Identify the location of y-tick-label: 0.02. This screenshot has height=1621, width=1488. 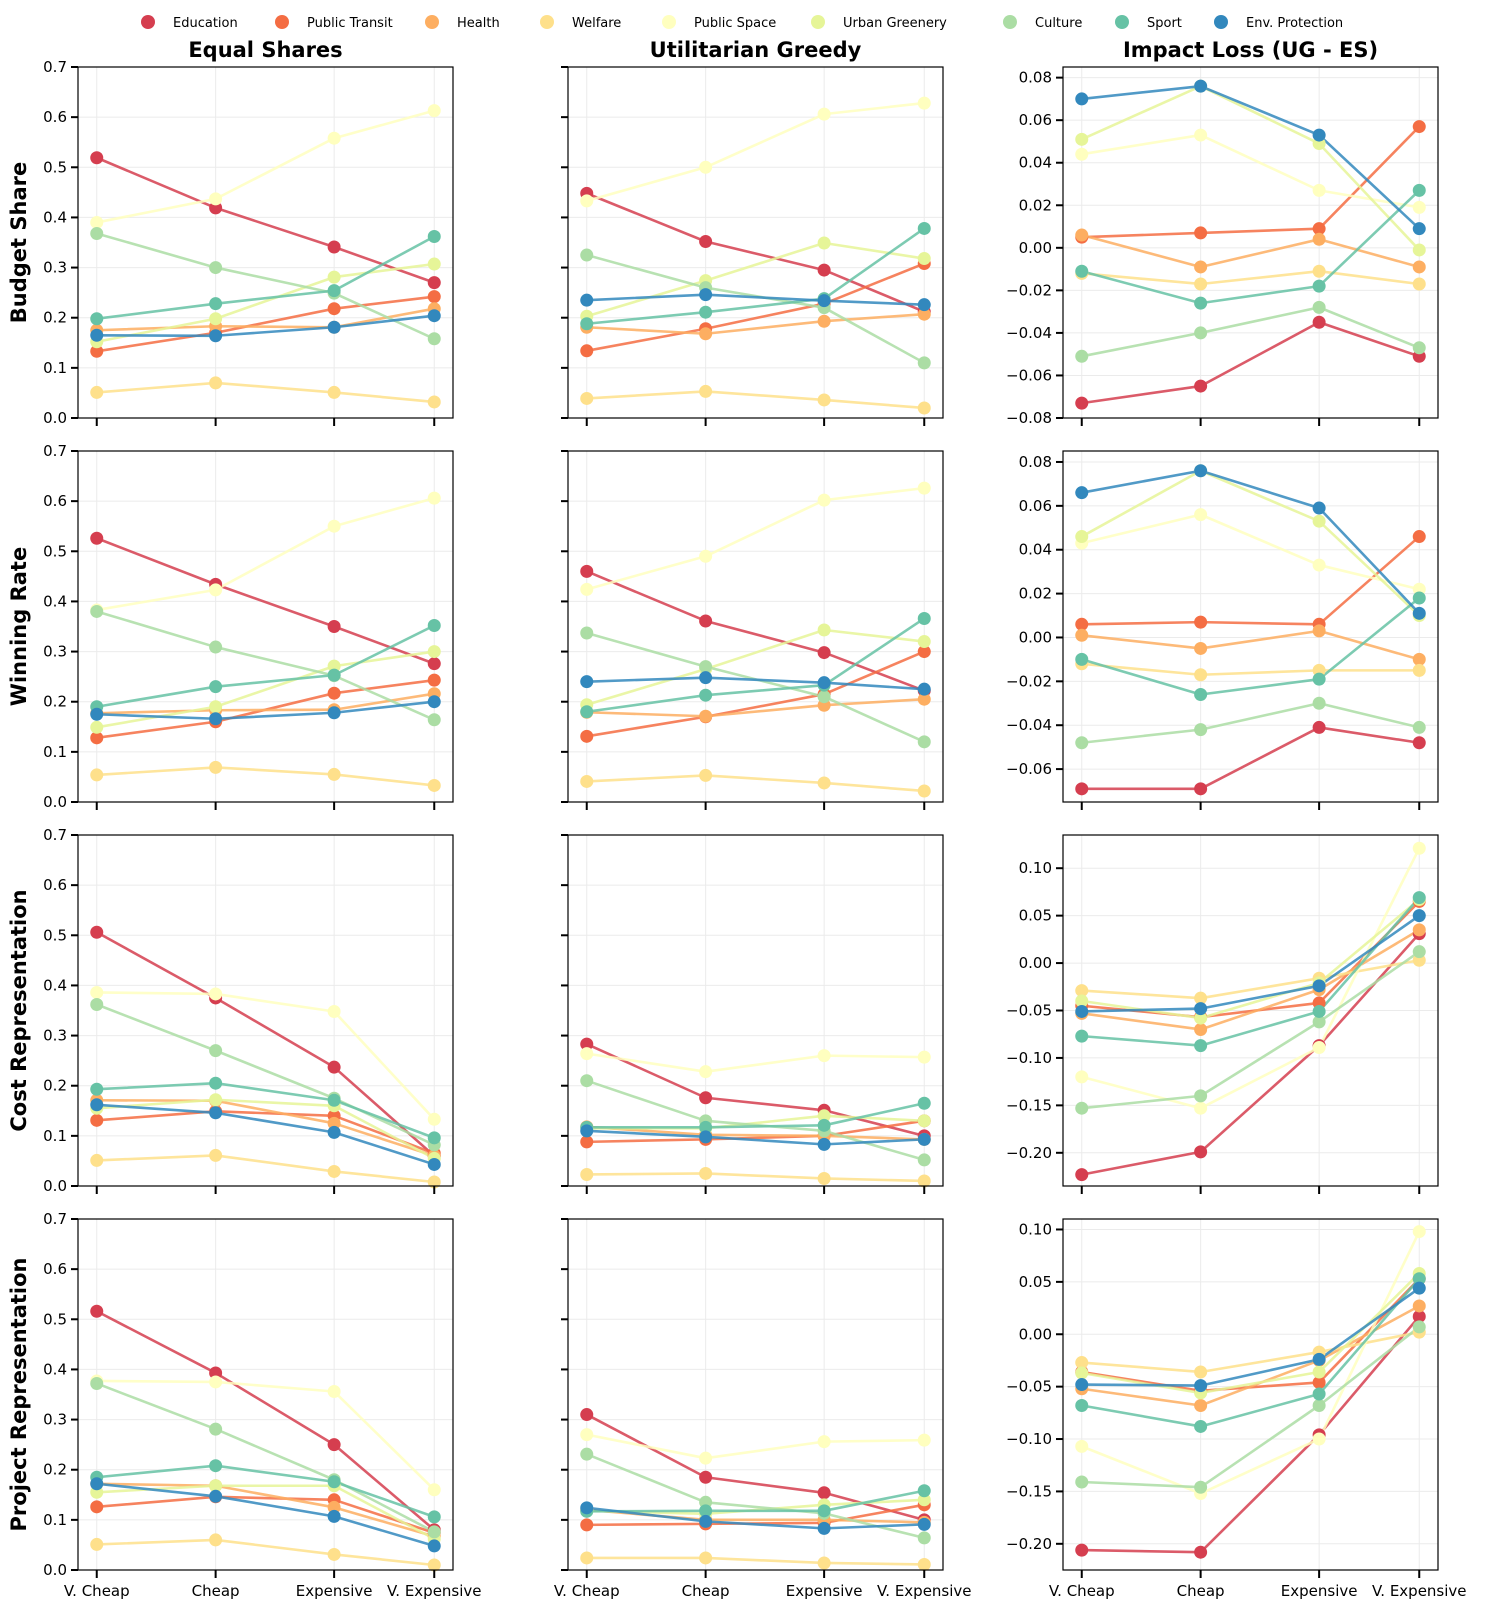
(1035, 205).